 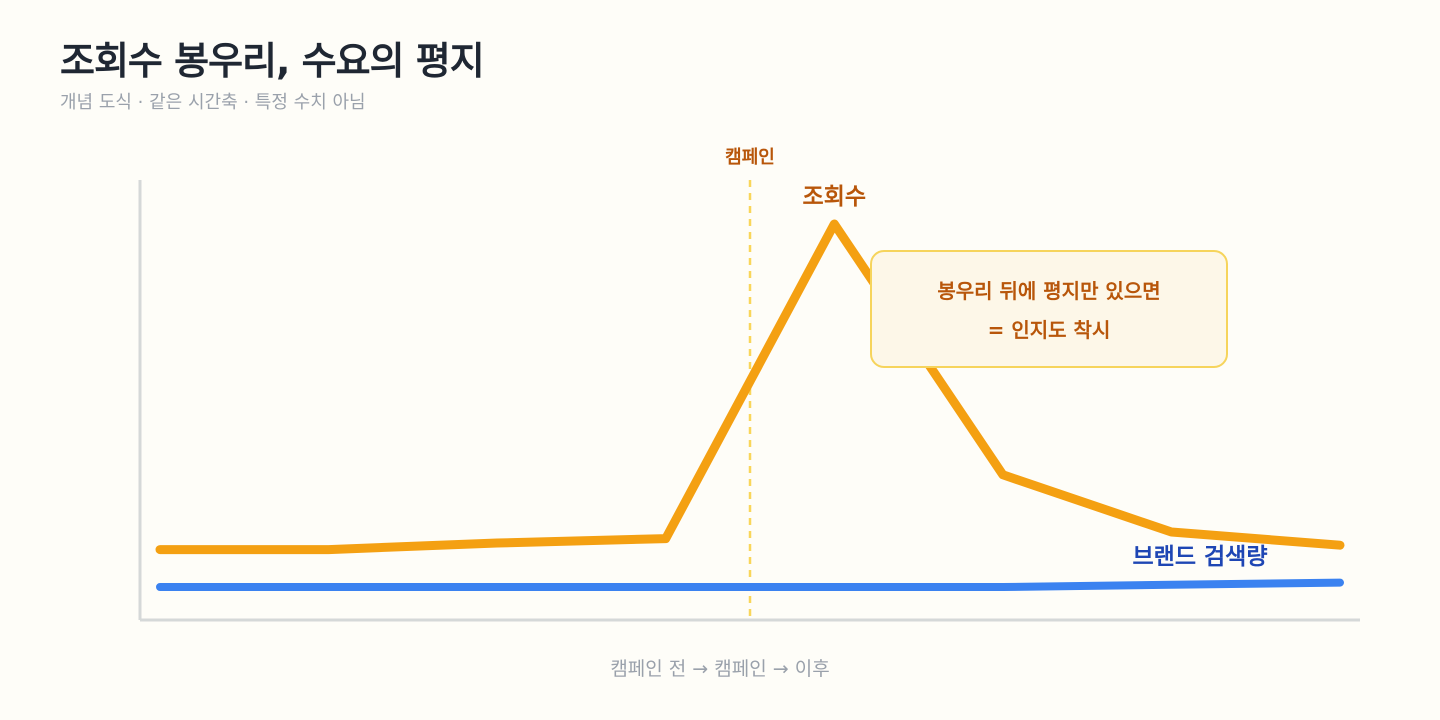 What do you see at coordinates (1200, 557) in the screenshot?
I see `series-label-search: 브랜드 검색량` at bounding box center [1200, 557].